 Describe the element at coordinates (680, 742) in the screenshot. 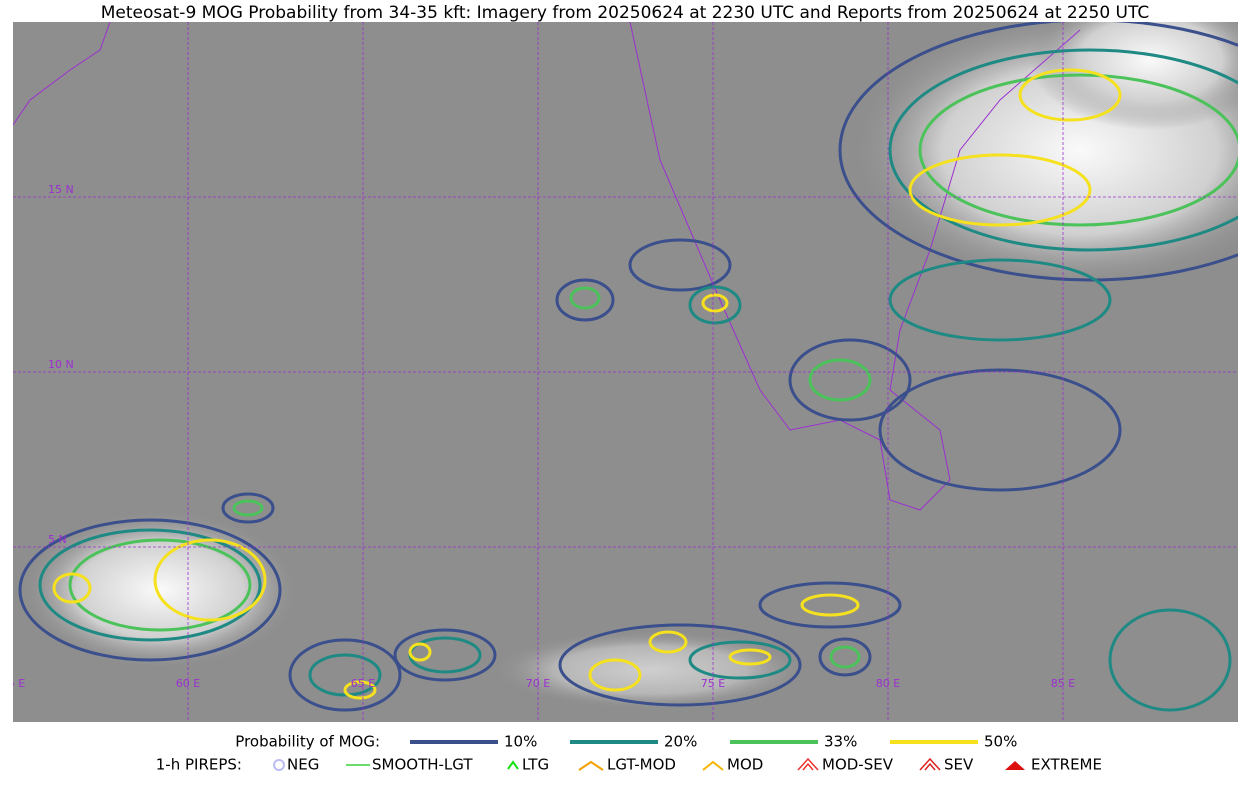

I see `legend-label: 20%` at that location.